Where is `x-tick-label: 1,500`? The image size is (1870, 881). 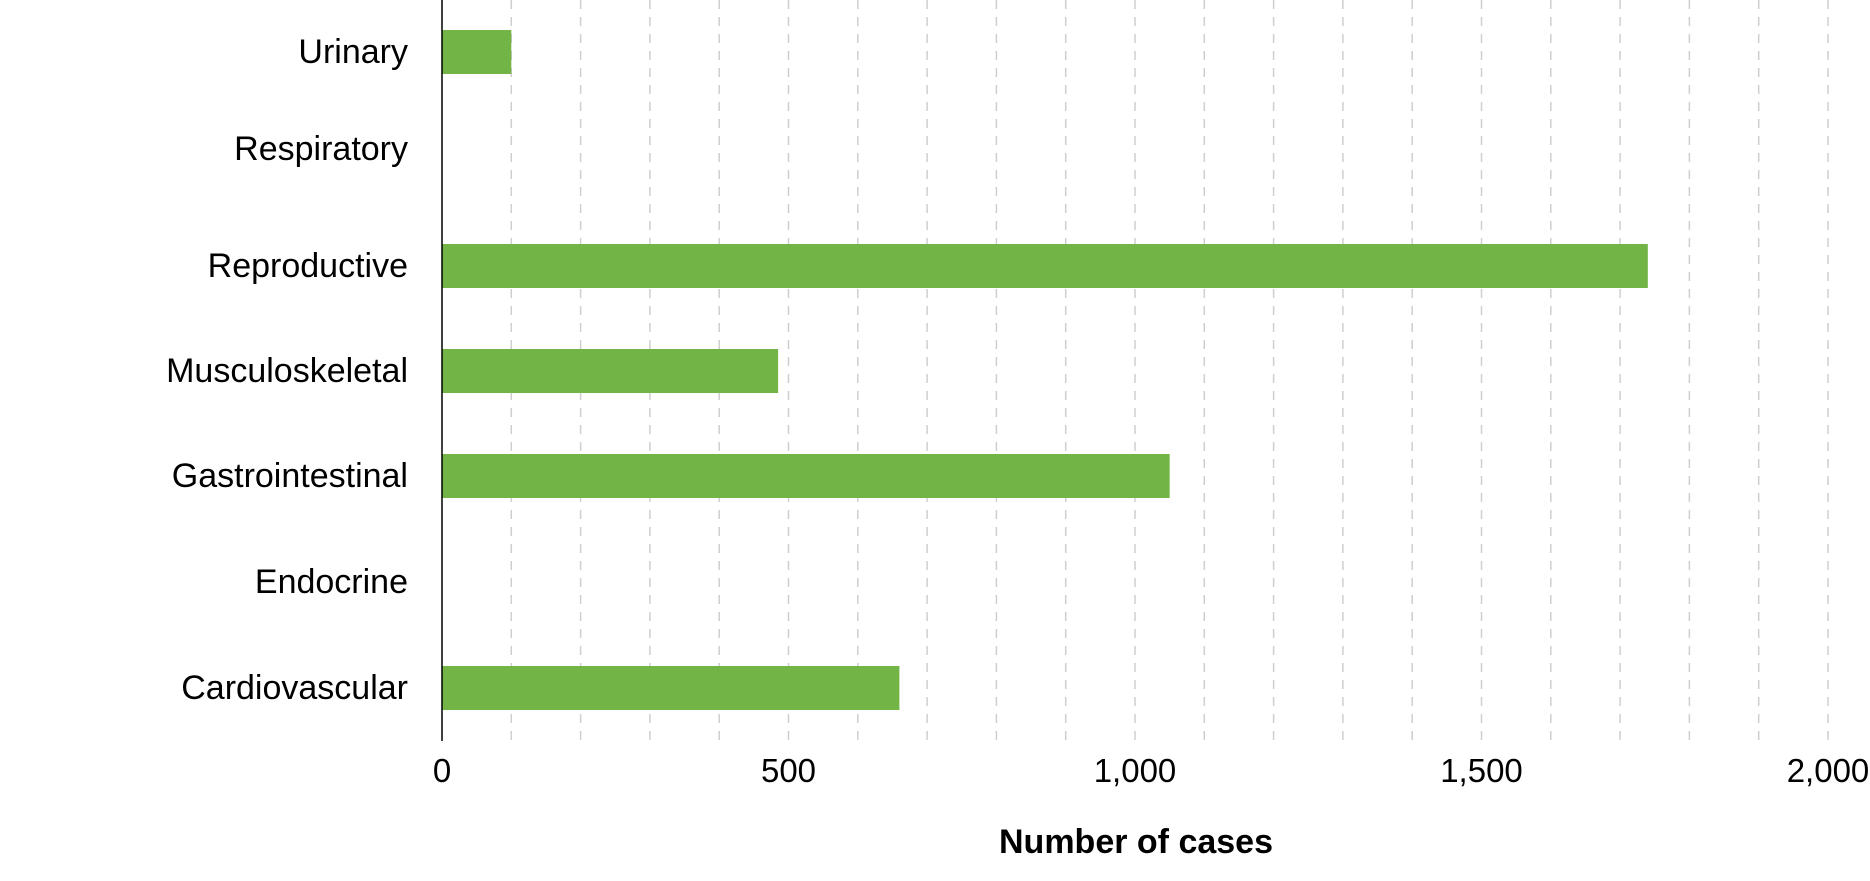
x-tick-label: 1,500 is located at coordinates (1481, 770).